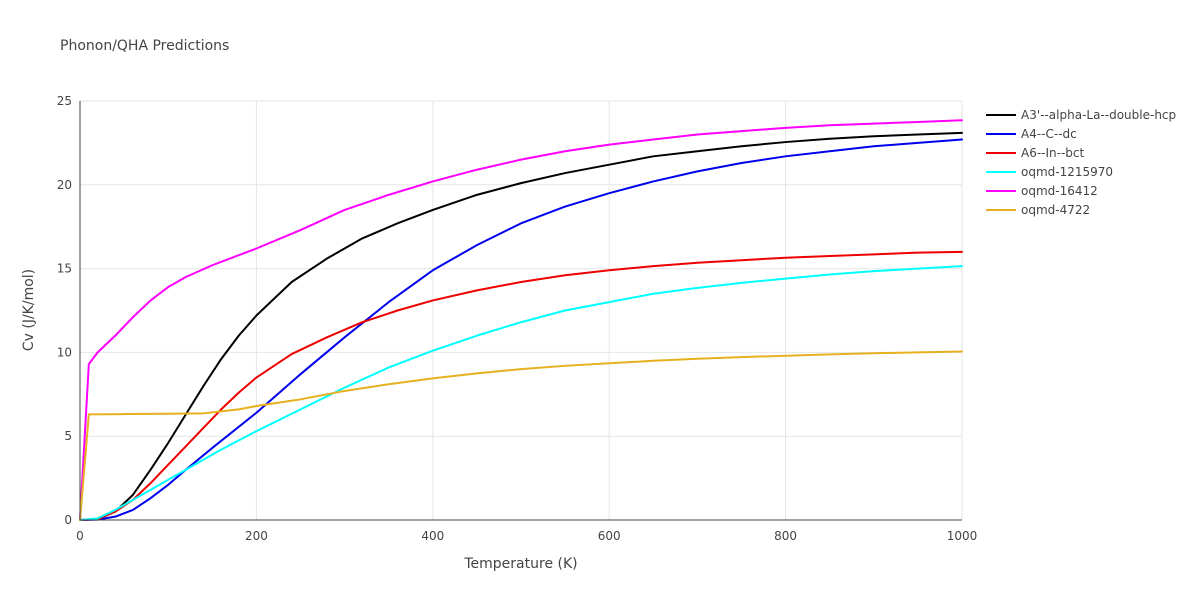  Describe the element at coordinates (29, 310) in the screenshot. I see `y-axis-label: Cv (J/K/mol)` at that location.